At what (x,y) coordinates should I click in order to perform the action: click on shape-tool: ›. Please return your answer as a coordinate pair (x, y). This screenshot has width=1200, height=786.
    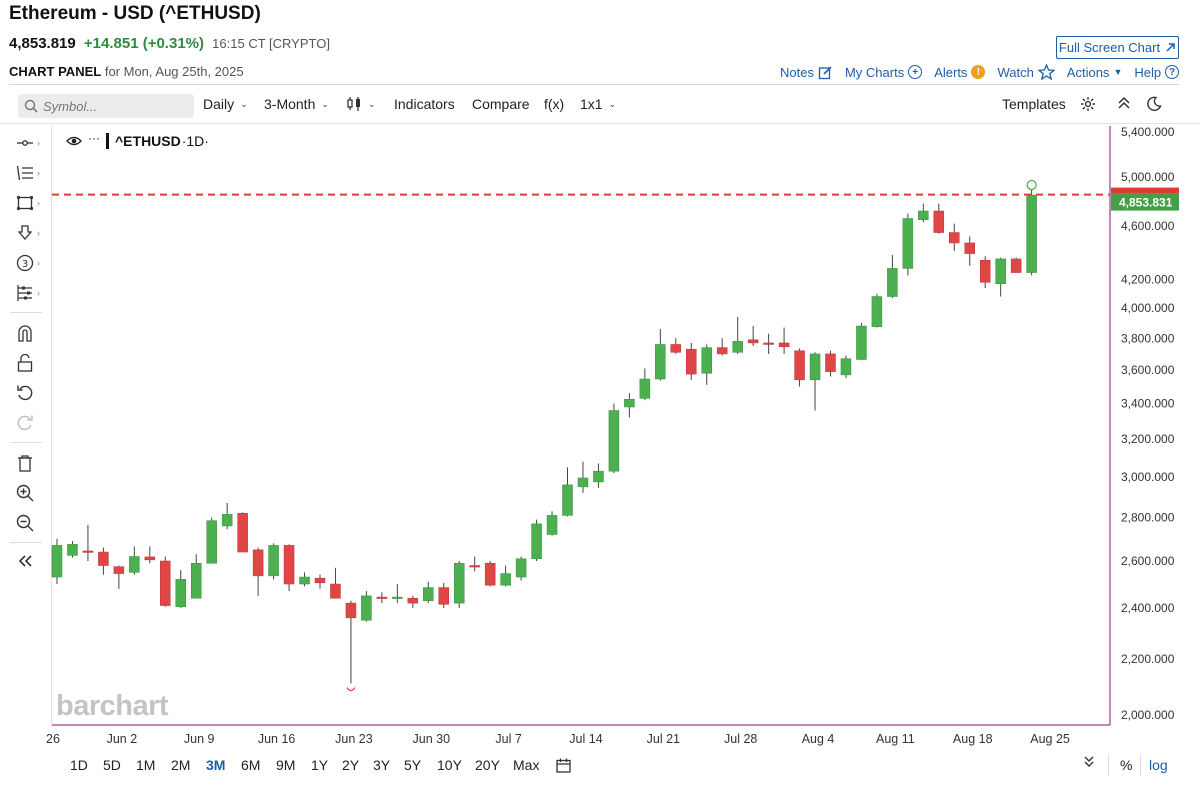
    Looking at the image, I should click on (31, 203).